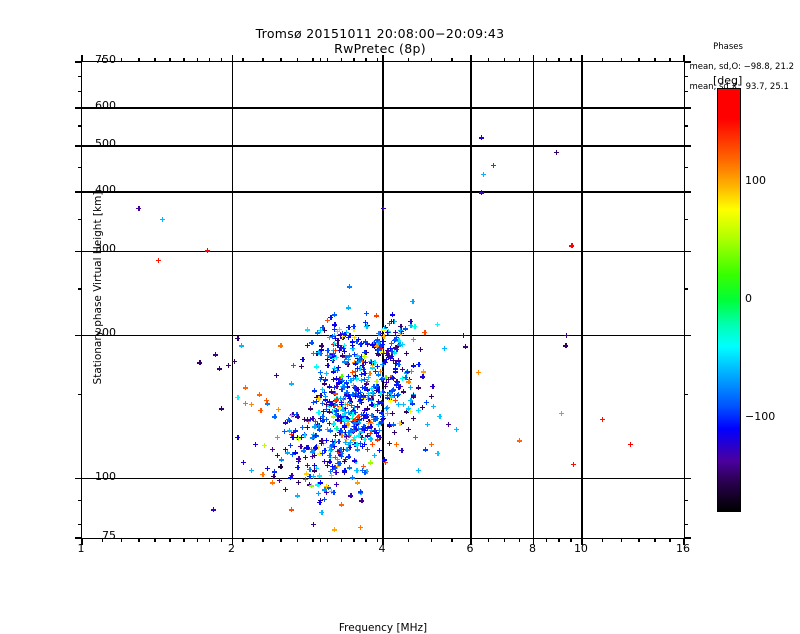 The width and height of the screenshot is (800, 634). I want to click on phase-stats-x-mode: mean, sd,X: 93.7, 25.1, so click(739, 87).